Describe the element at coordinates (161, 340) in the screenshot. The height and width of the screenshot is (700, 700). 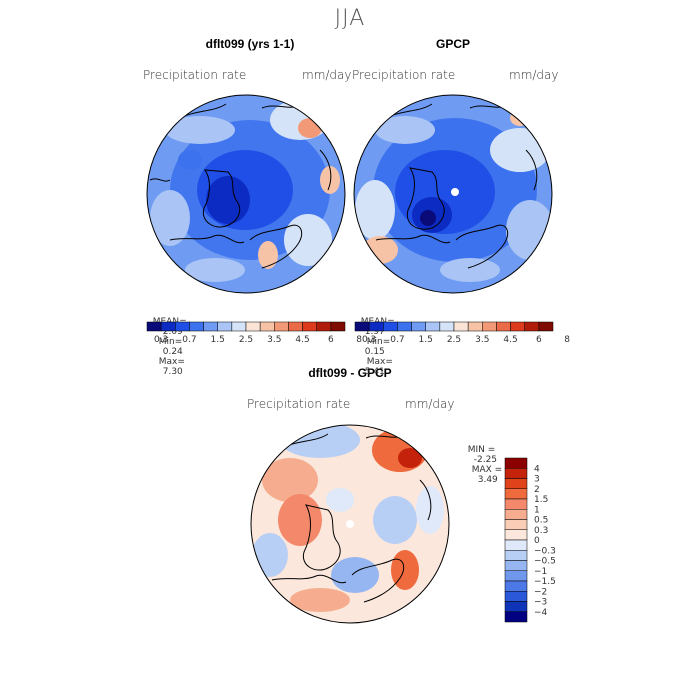
I see `panel1-colorbar-tick: 0.3` at that location.